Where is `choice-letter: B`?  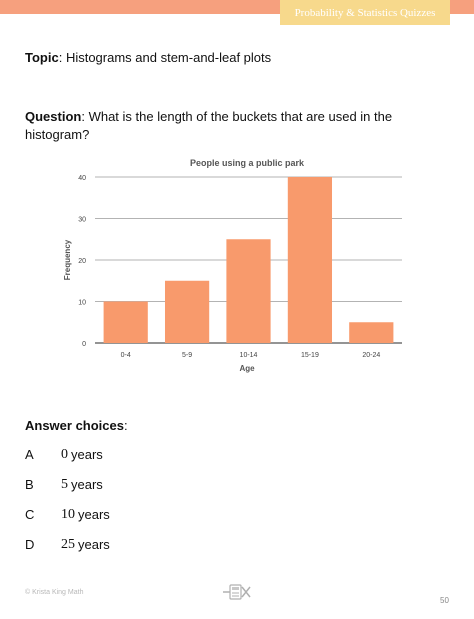 choice-letter: B is located at coordinates (29, 484).